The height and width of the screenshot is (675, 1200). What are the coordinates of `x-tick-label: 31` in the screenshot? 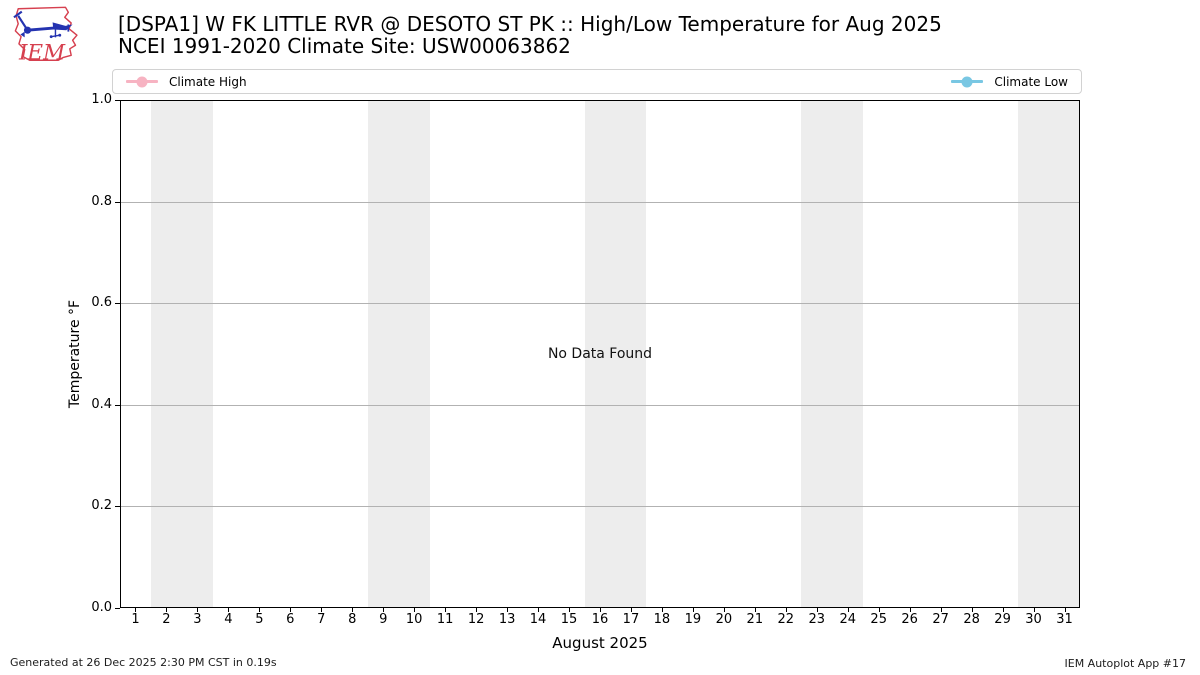 It's located at (1064, 619).